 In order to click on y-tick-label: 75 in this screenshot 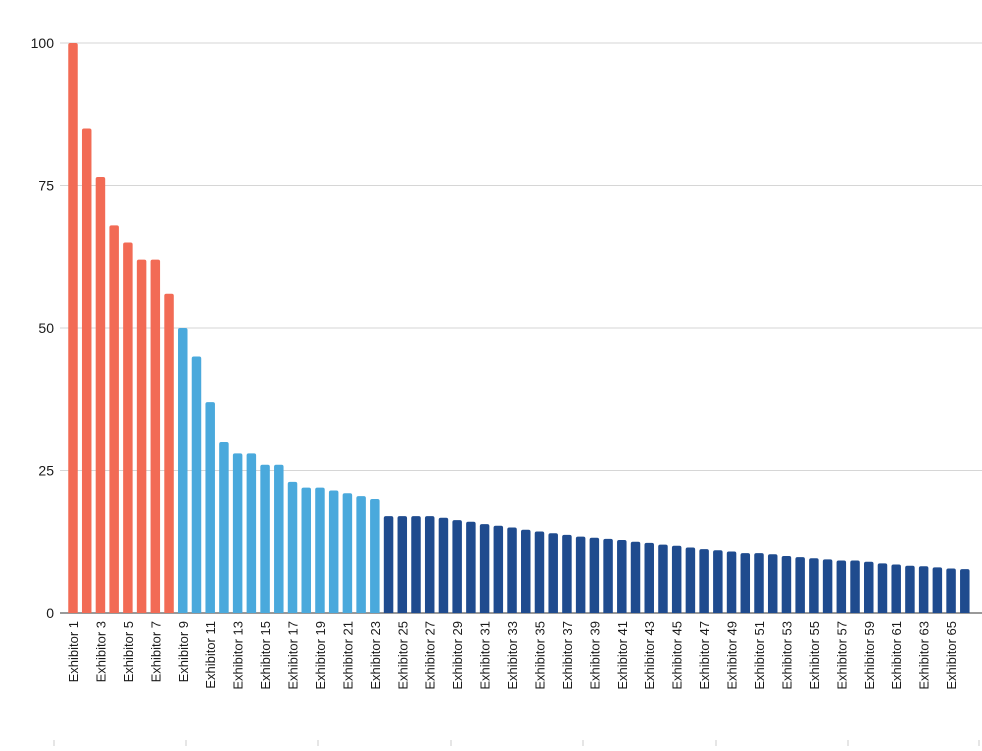, I will do `click(46, 186)`.